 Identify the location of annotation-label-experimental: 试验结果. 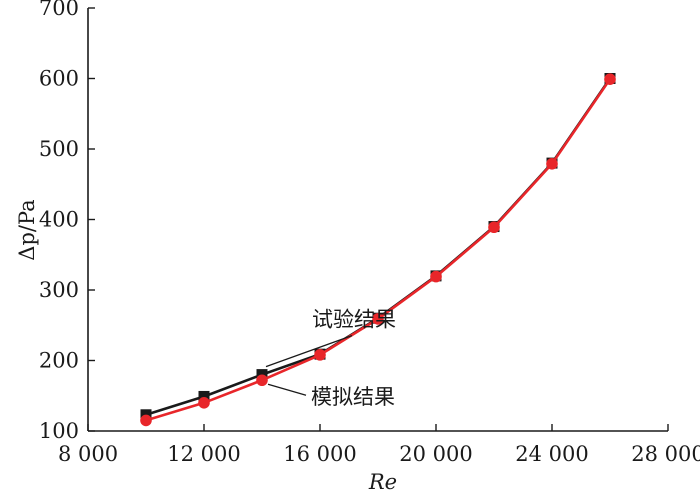
(354, 320).